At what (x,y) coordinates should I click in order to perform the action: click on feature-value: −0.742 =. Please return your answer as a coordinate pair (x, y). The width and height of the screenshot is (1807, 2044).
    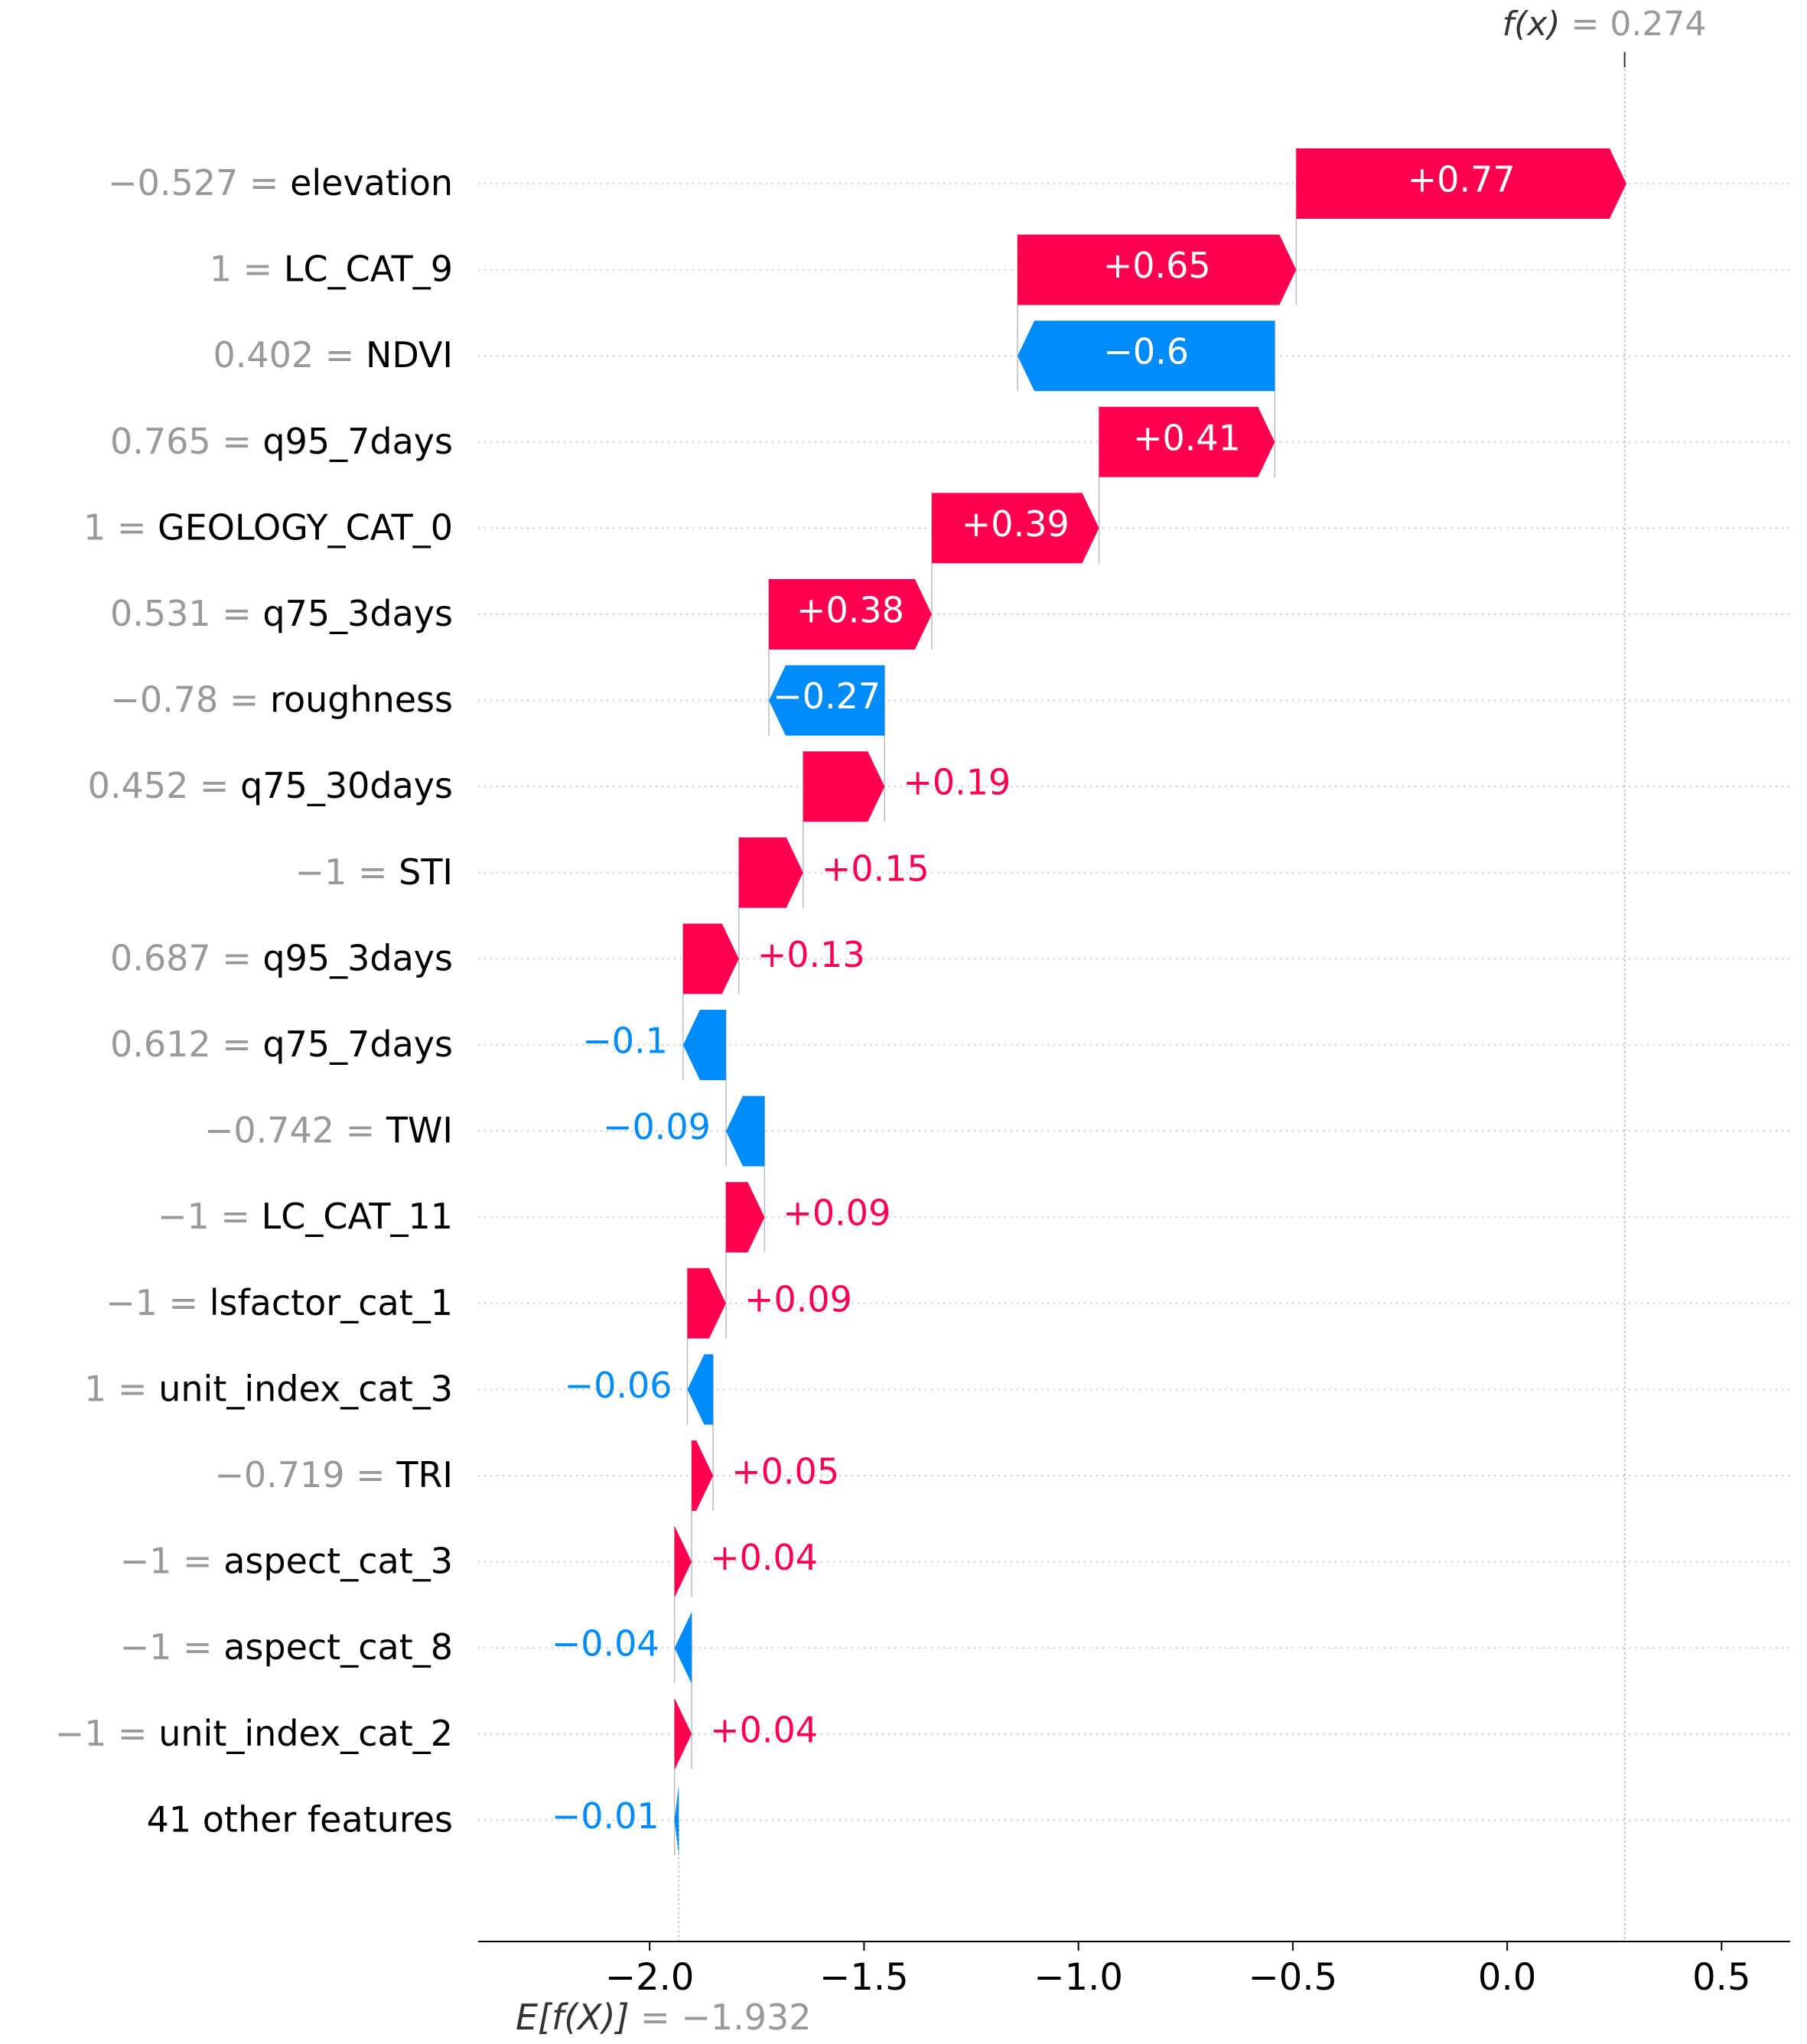
    Looking at the image, I should click on (295, 1130).